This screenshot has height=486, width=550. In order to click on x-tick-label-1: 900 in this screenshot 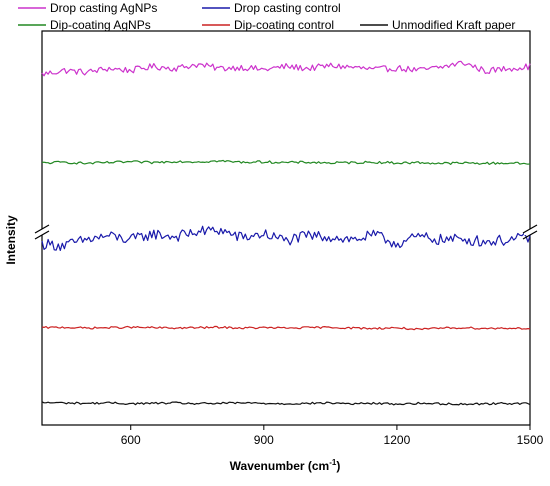, I will do `click(264, 440)`.